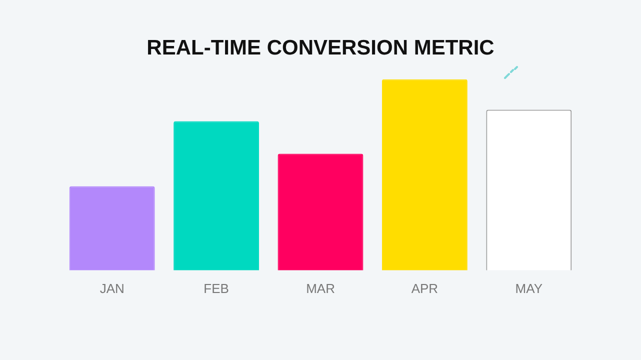 This screenshot has width=641, height=360. Describe the element at coordinates (320, 288) in the screenshot. I see `x-tick-label: MAR` at that location.